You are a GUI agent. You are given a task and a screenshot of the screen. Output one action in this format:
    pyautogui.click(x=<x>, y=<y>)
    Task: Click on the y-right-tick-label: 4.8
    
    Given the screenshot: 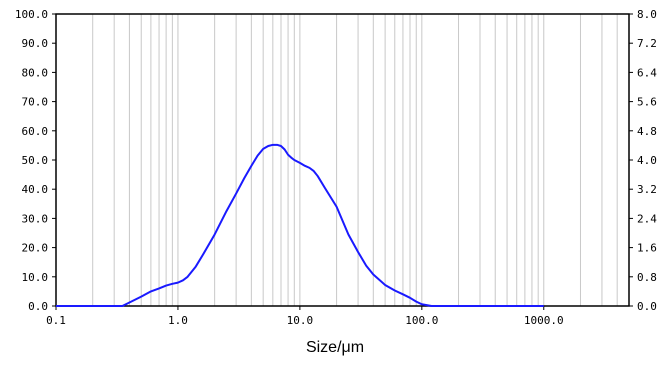 What is the action you would take?
    pyautogui.click(x=647, y=131)
    